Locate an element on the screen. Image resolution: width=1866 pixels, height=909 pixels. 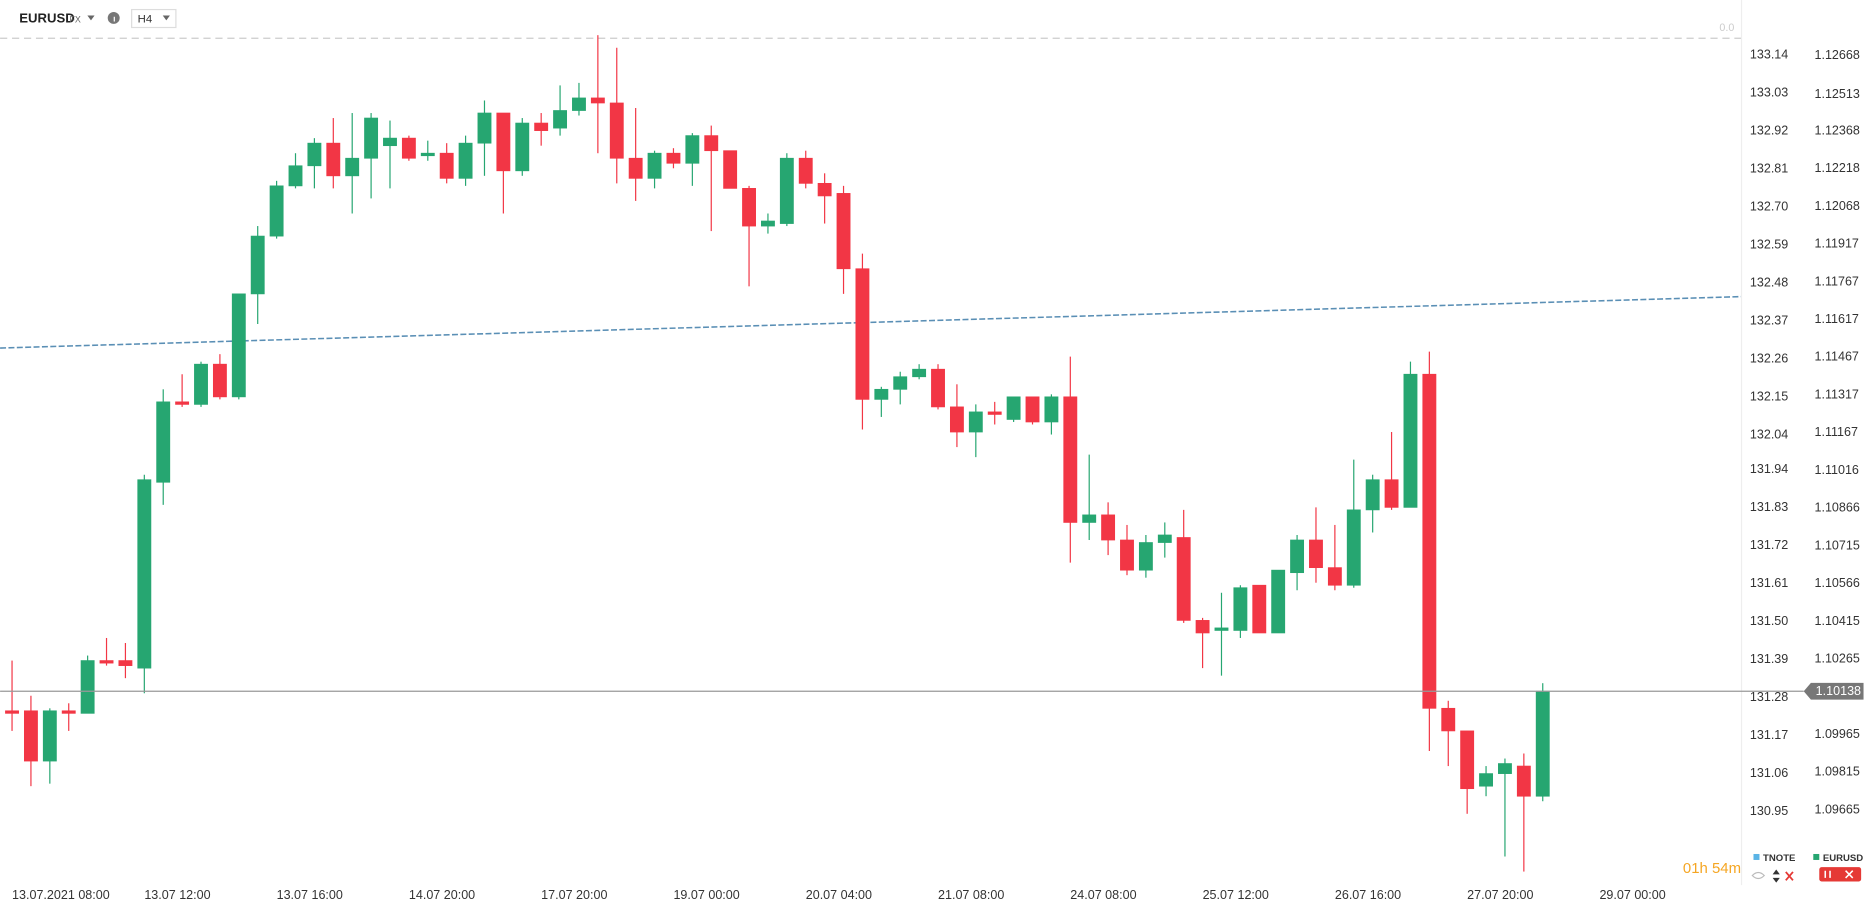
y-tick-label: 1.12513 is located at coordinates (1836, 94).